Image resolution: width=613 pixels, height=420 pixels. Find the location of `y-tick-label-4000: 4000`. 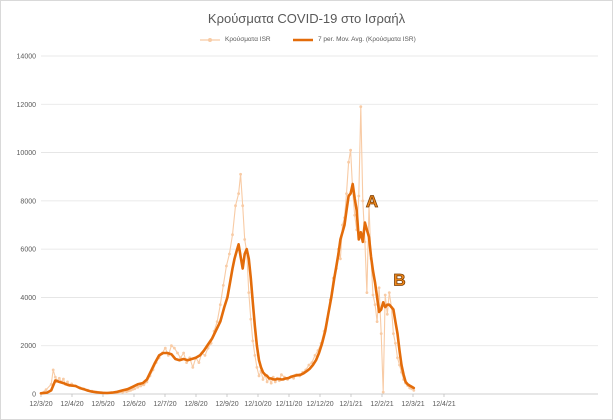

y-tick-label-4000: 4000 is located at coordinates (28, 298).